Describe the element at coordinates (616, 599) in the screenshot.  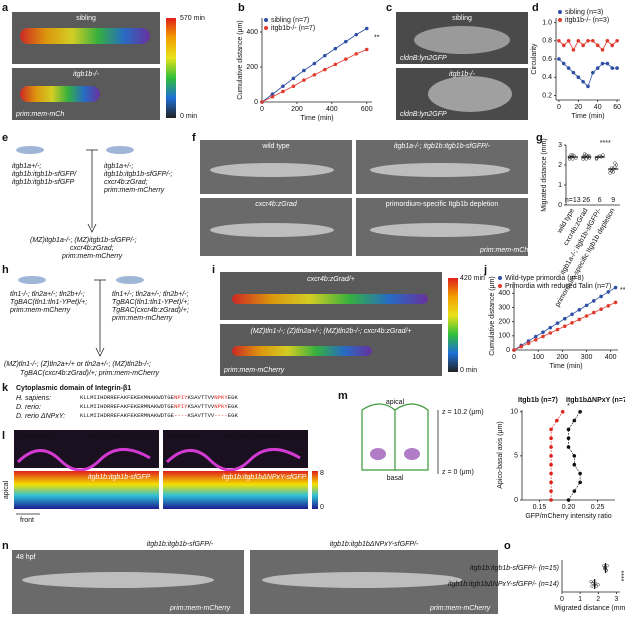
I see `x-tick-label: 3` at that location.